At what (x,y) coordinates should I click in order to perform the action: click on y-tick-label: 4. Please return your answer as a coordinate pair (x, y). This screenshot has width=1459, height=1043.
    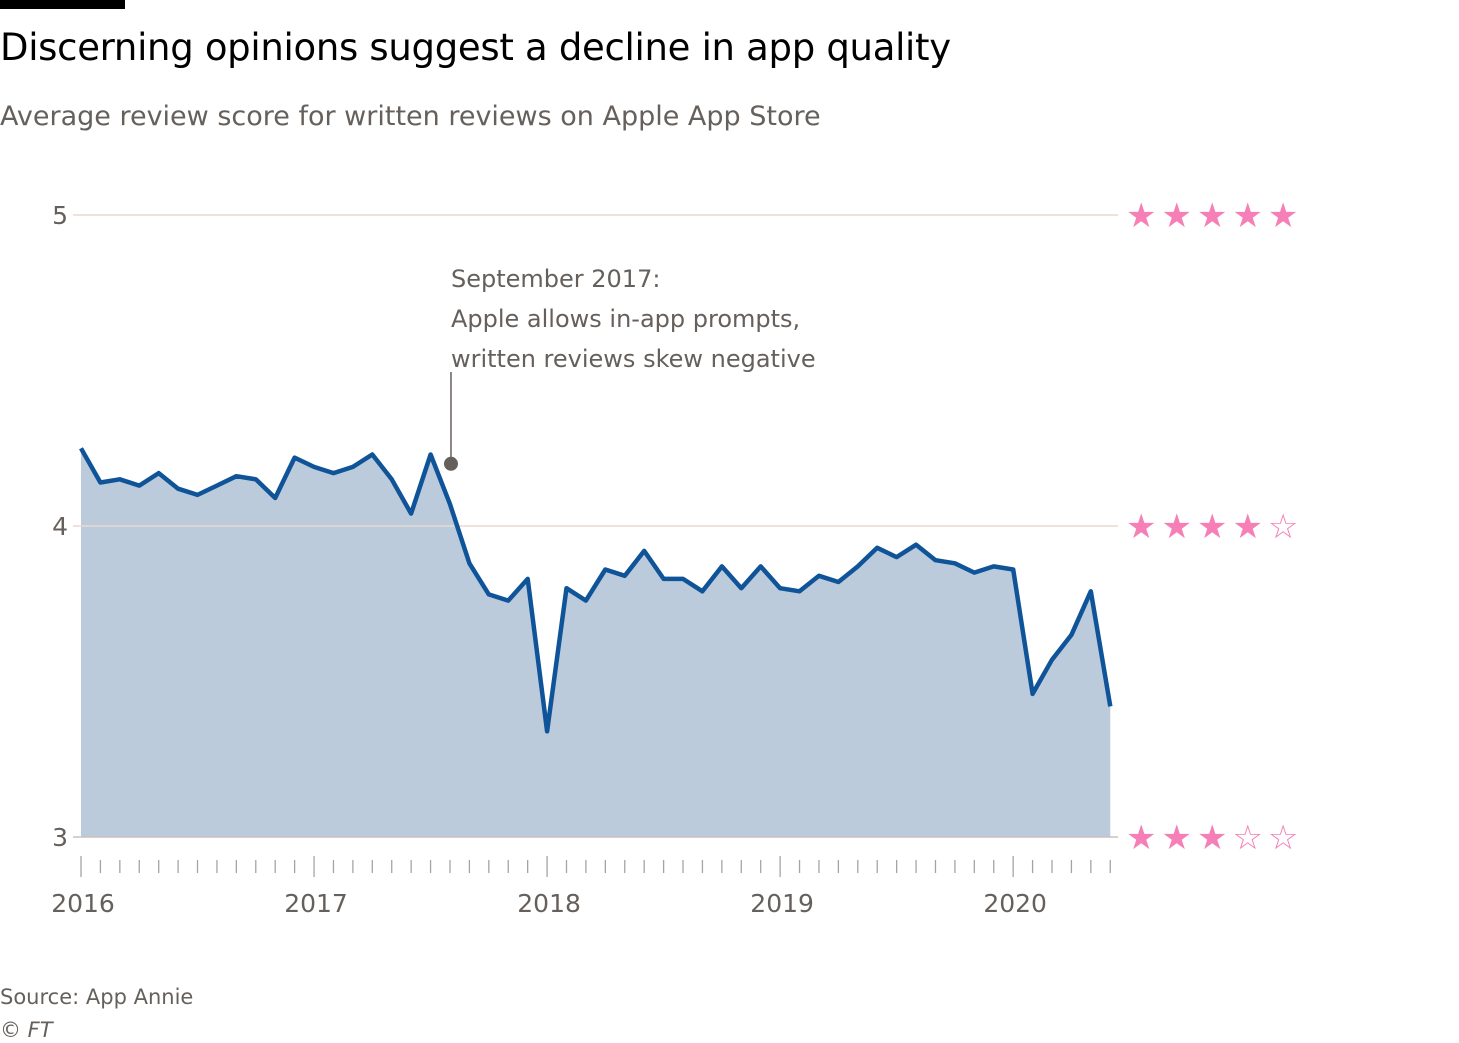
    Looking at the image, I should click on (60, 526).